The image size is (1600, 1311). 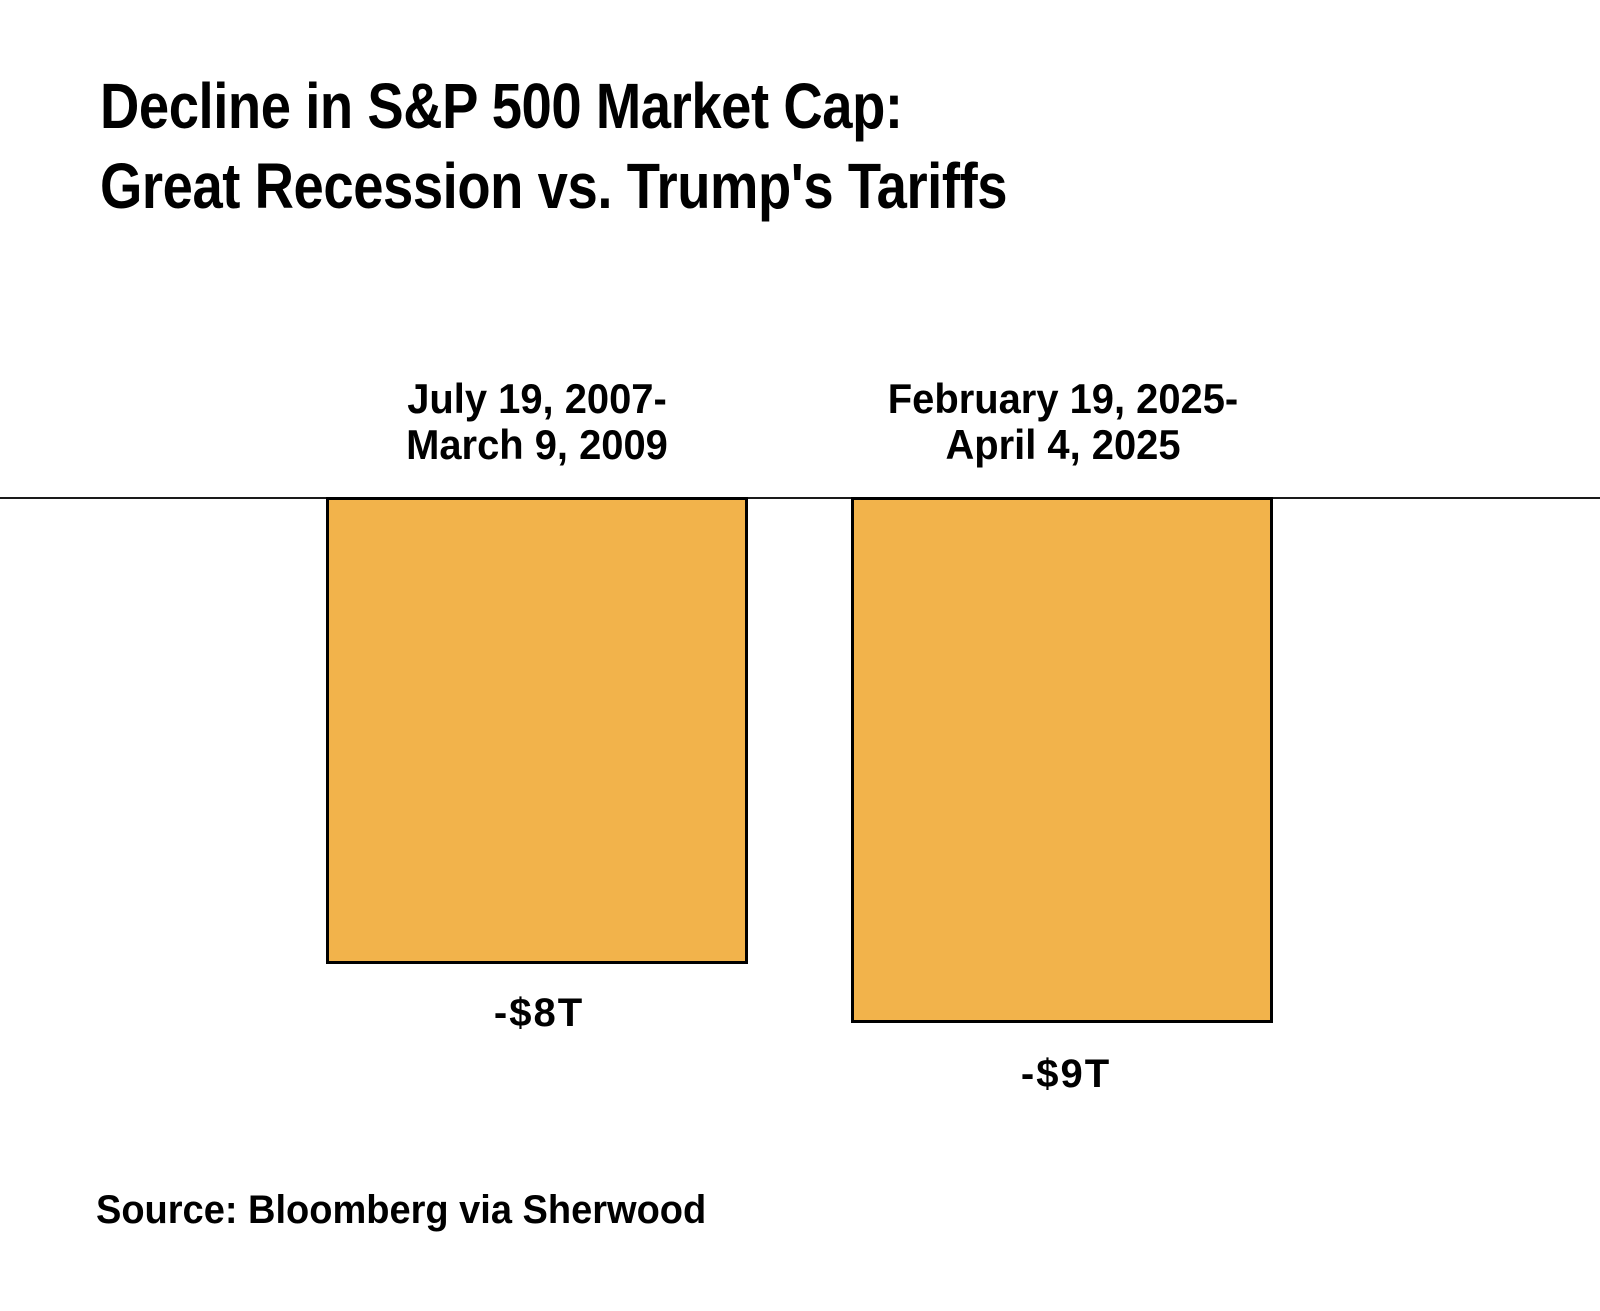 What do you see at coordinates (1063, 444) in the screenshot?
I see `category-label-trump-tariffs-line-2: April 4, 2025` at bounding box center [1063, 444].